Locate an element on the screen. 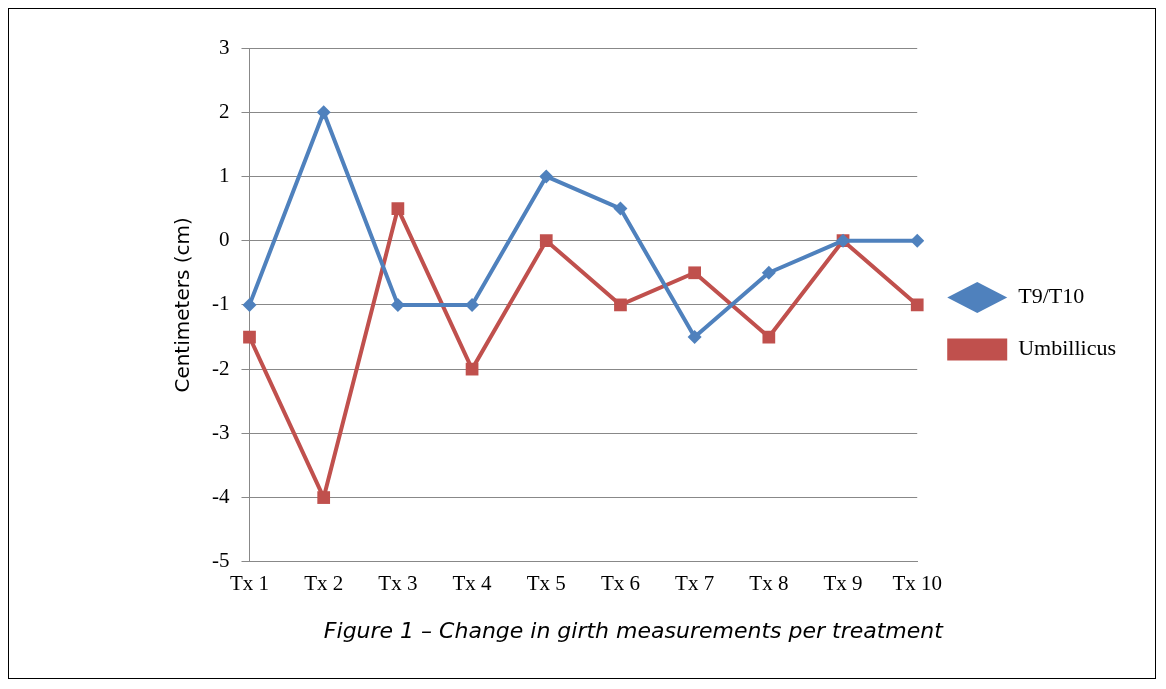 The image size is (1166, 689). x-tick-label: Tx 8 is located at coordinates (769, 582).